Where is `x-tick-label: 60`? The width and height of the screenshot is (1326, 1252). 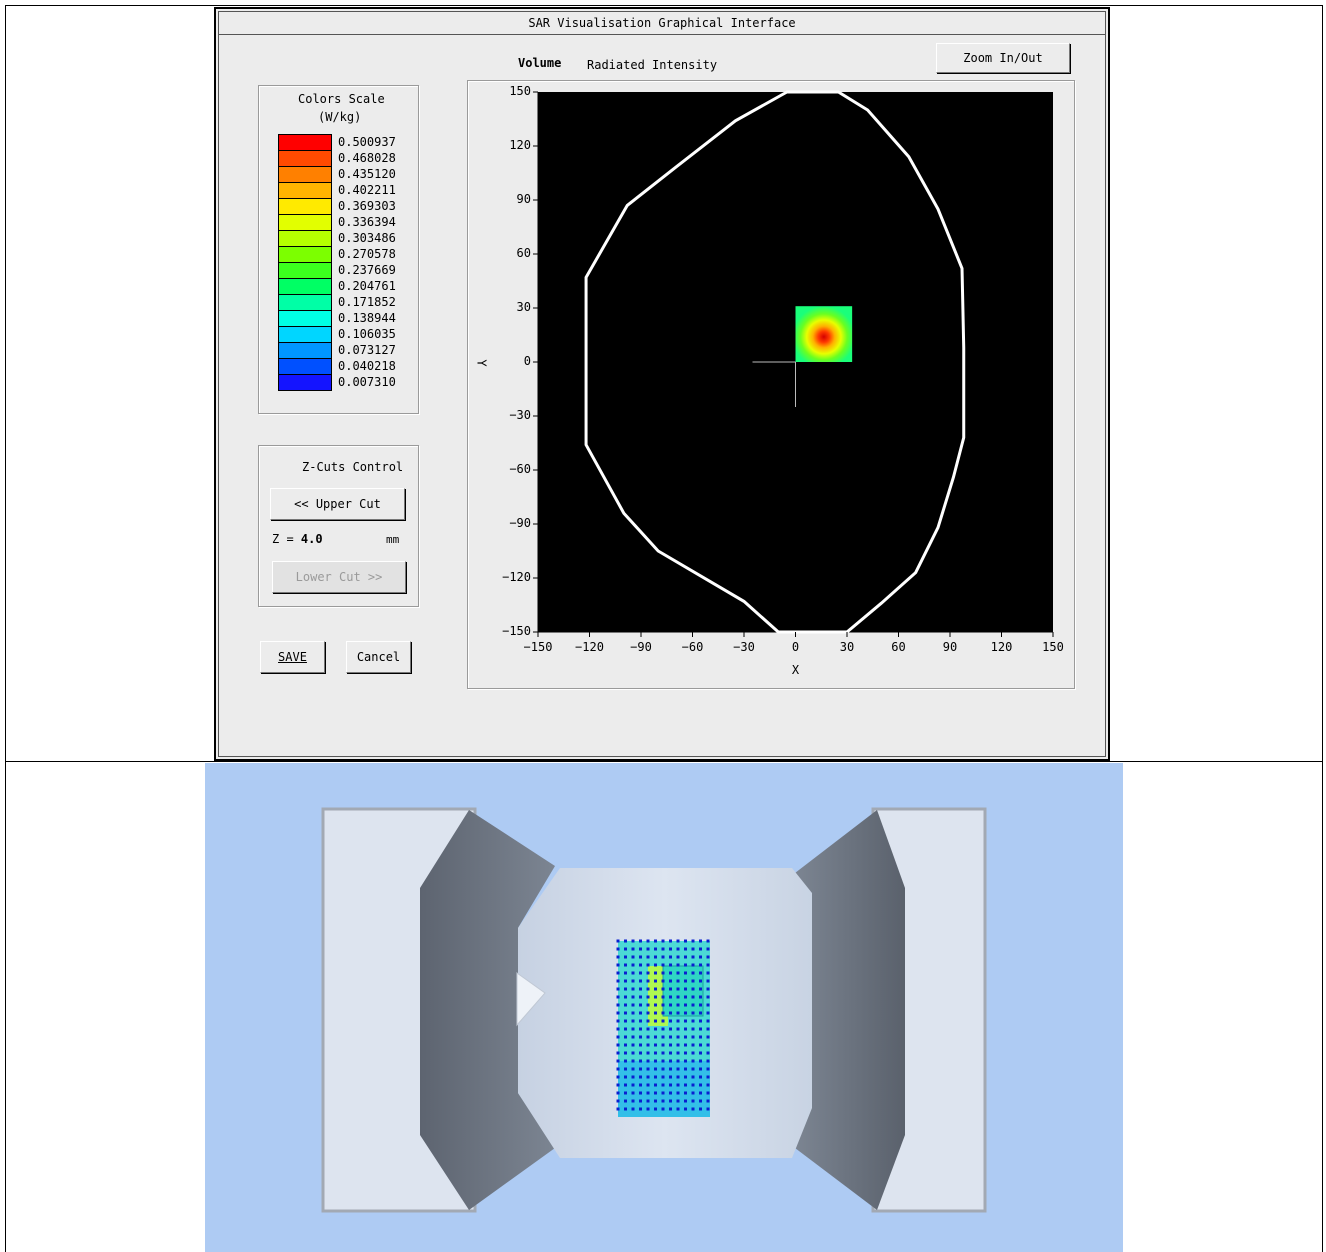 x-tick-label: 60 is located at coordinates (898, 647).